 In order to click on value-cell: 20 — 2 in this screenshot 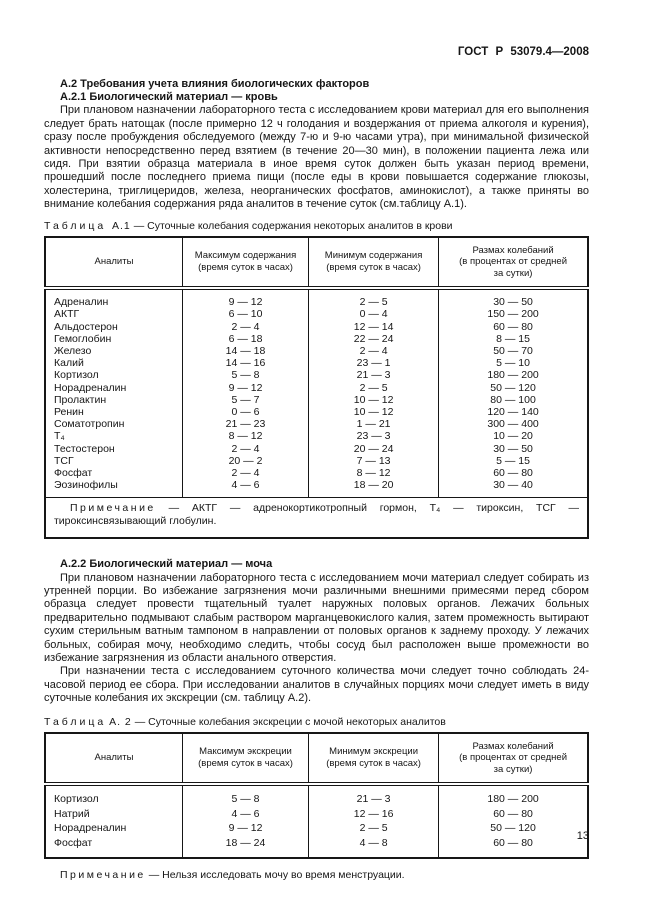, I will do `click(245, 460)`.